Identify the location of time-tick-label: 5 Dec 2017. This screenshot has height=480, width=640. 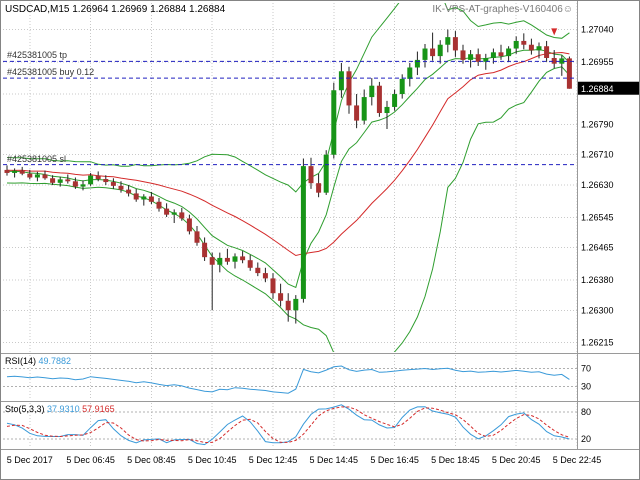
(30, 460).